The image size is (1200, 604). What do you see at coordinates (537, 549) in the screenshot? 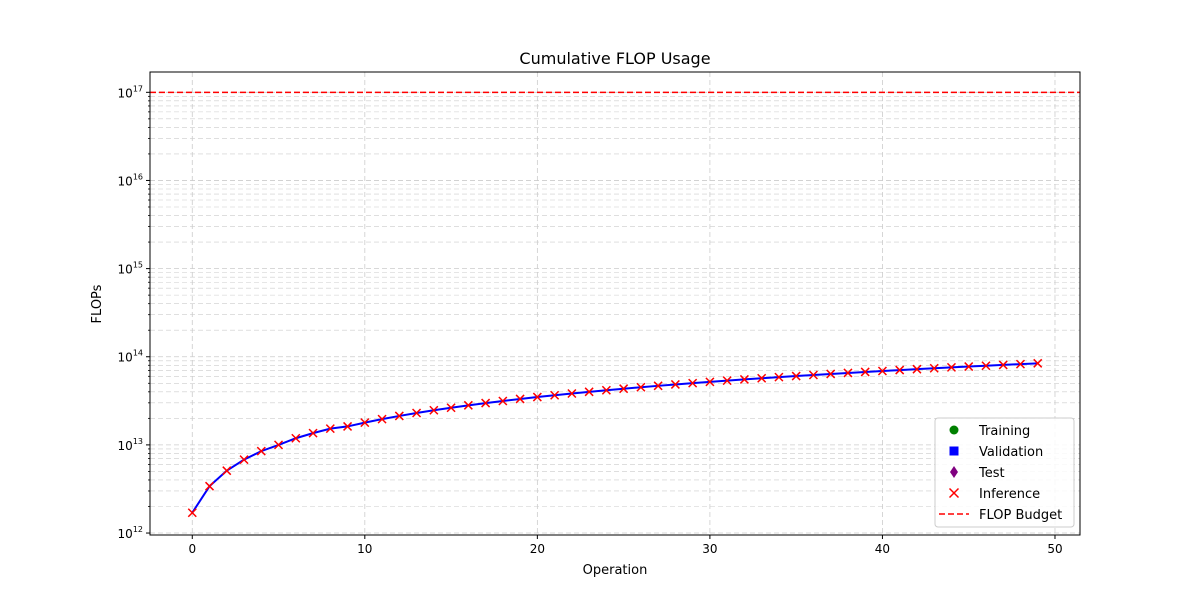
I see `x-tick-label: 20` at bounding box center [537, 549].